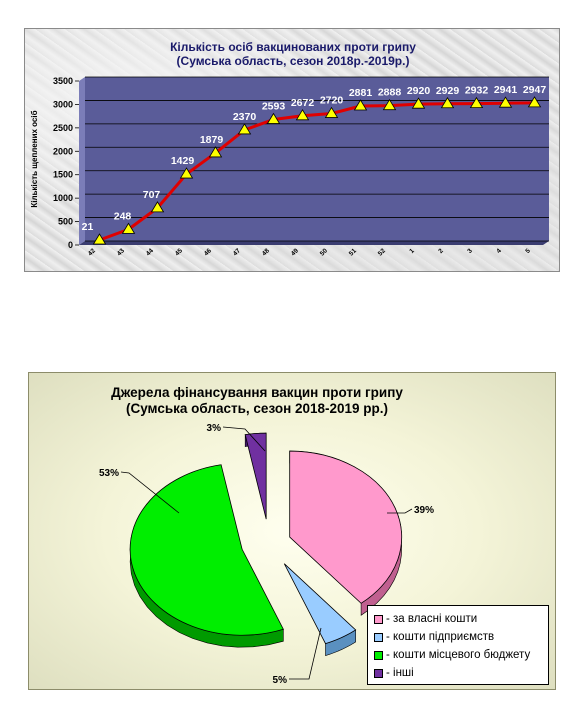 The image size is (583, 710). Describe the element at coordinates (477, 91) in the screenshot. I see `data-label: 2932` at that location.